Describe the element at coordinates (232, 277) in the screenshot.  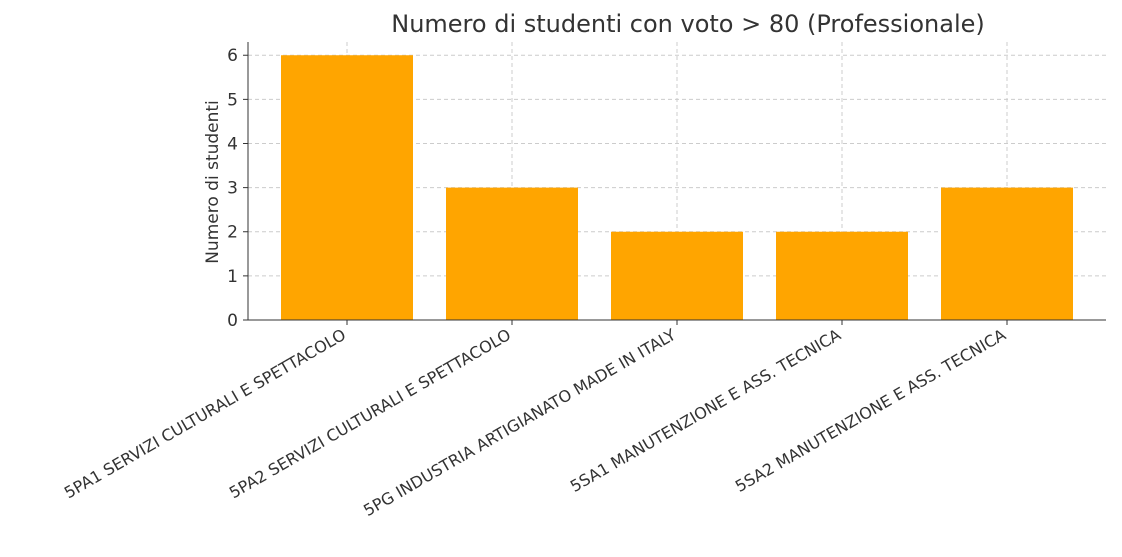
I see `y-tick-label: 1` at that location.